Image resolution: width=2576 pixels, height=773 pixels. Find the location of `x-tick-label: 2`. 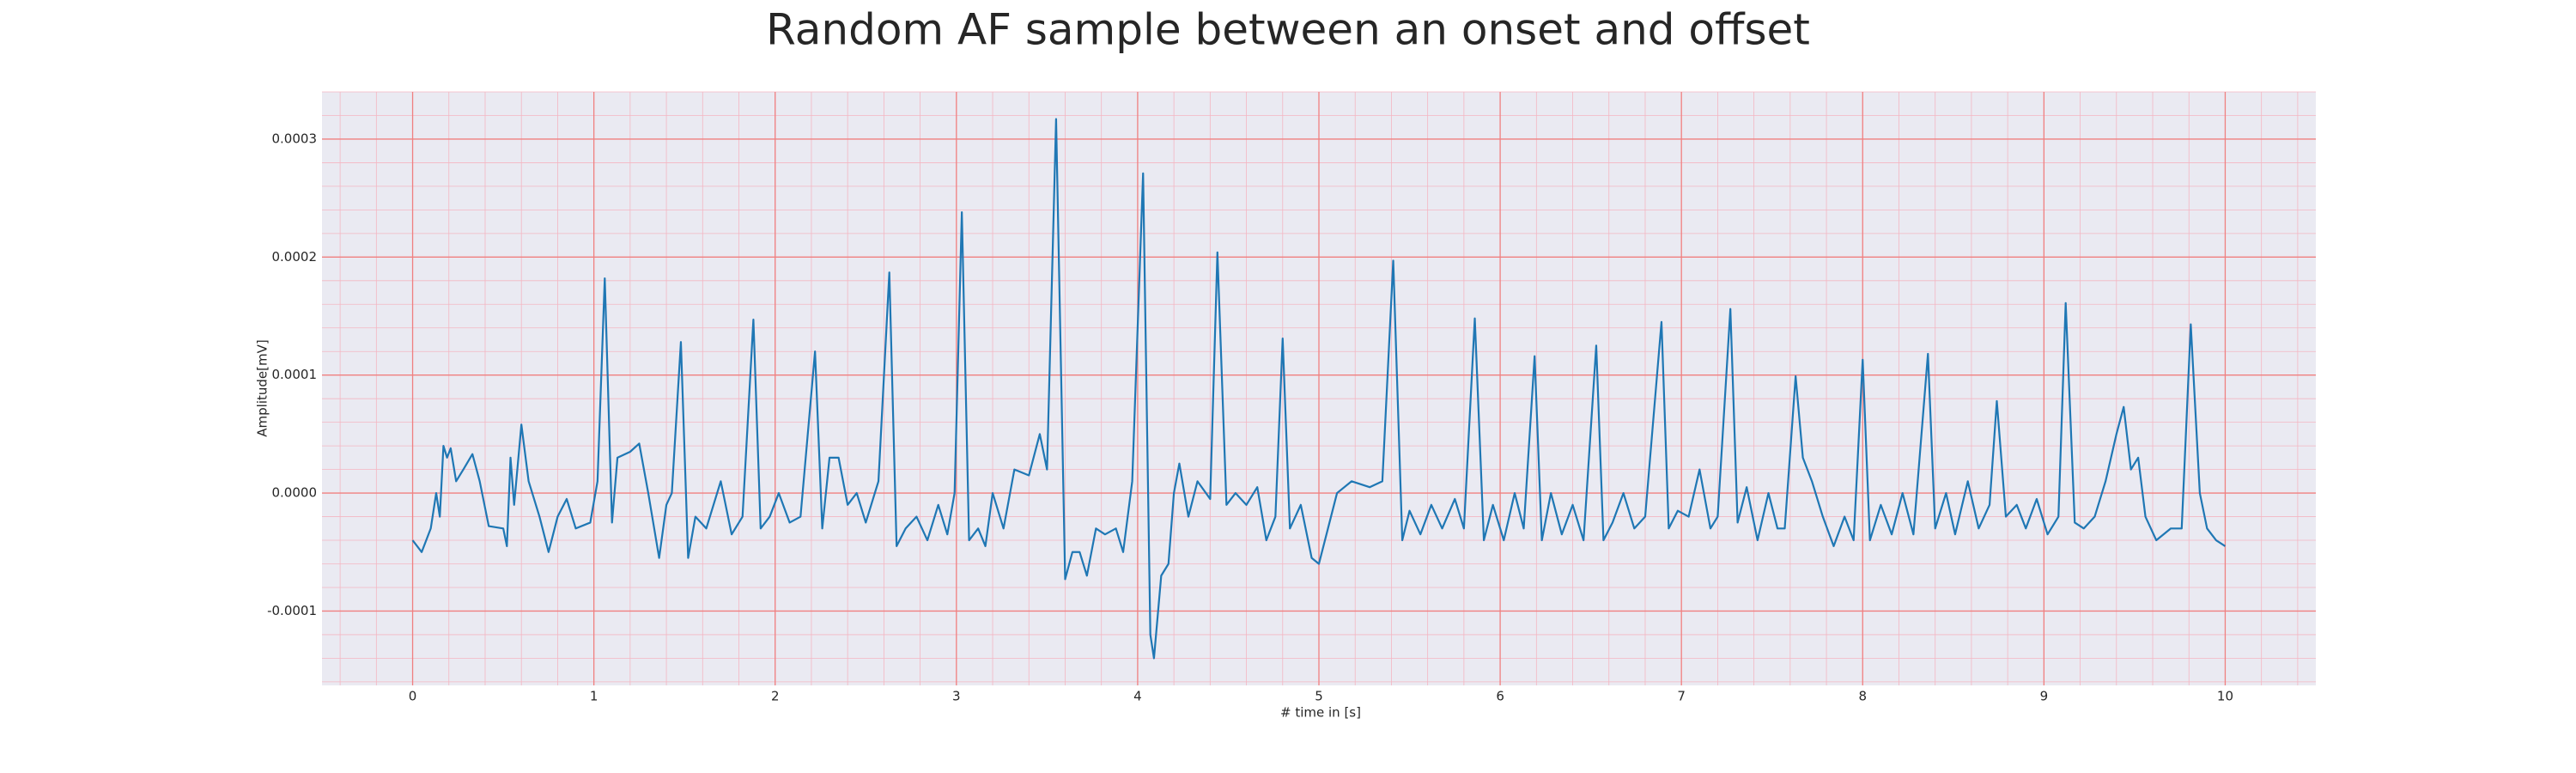

x-tick-label: 2 is located at coordinates (775, 696).